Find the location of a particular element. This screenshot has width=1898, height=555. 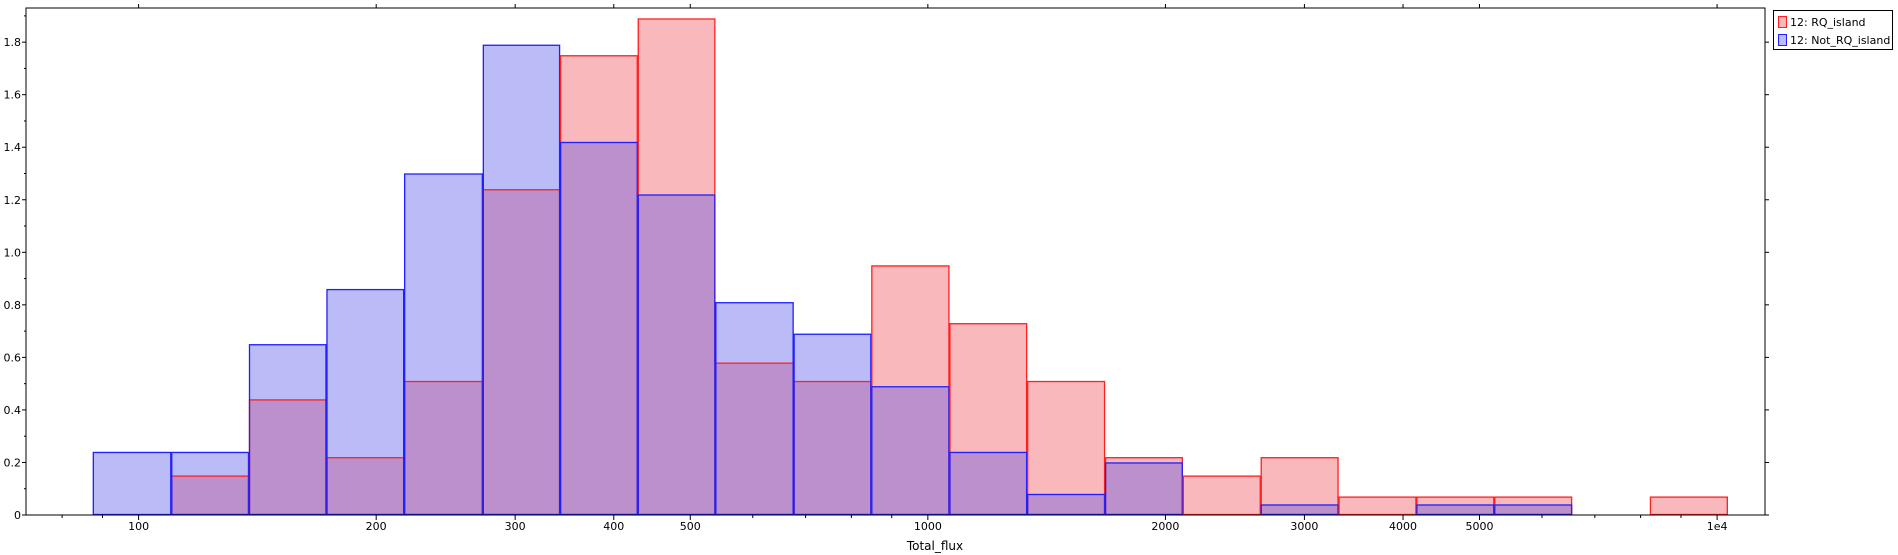

legend-item-not-rq-island: 12: Not_RQ_island is located at coordinates (1834, 40).